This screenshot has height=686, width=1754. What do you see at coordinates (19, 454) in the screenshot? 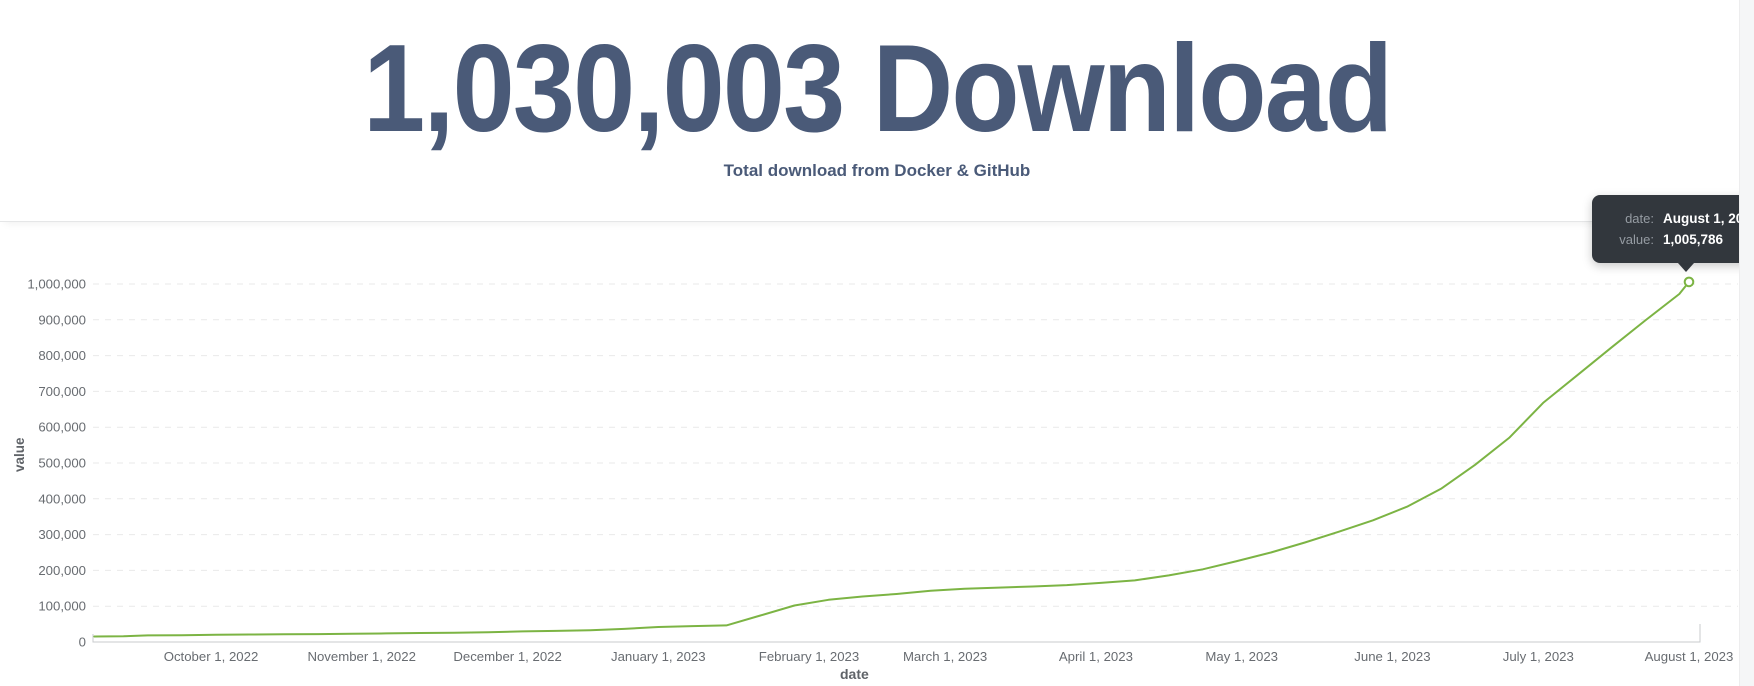
I see `y-axis-title: value` at bounding box center [19, 454].